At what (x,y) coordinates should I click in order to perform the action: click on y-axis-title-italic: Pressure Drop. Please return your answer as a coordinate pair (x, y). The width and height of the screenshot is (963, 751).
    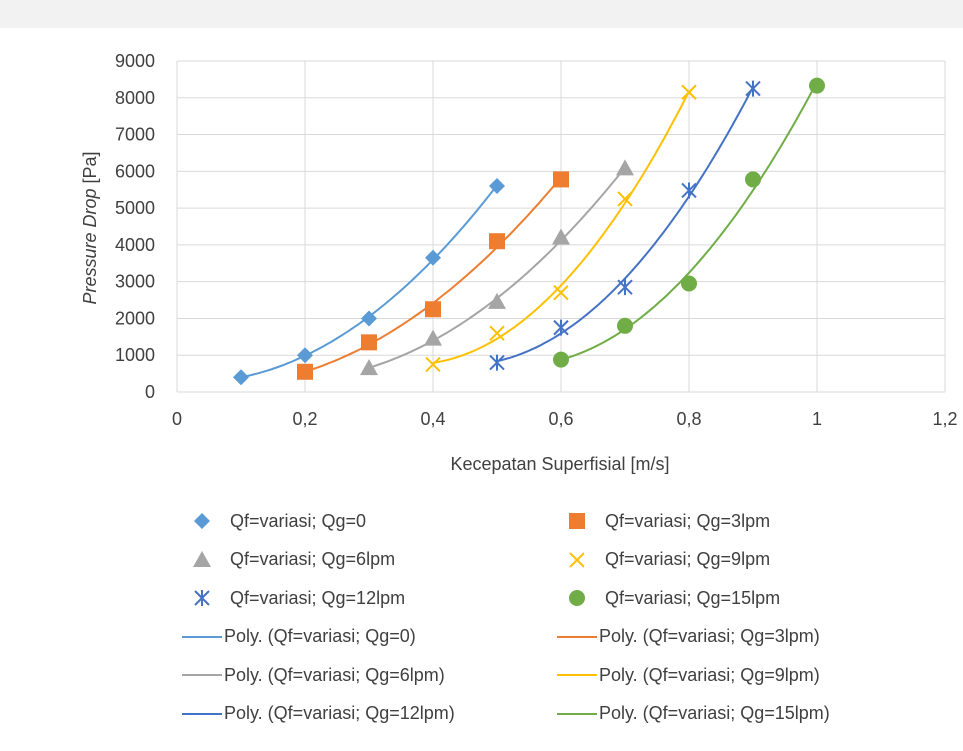
    Looking at the image, I should click on (90, 246).